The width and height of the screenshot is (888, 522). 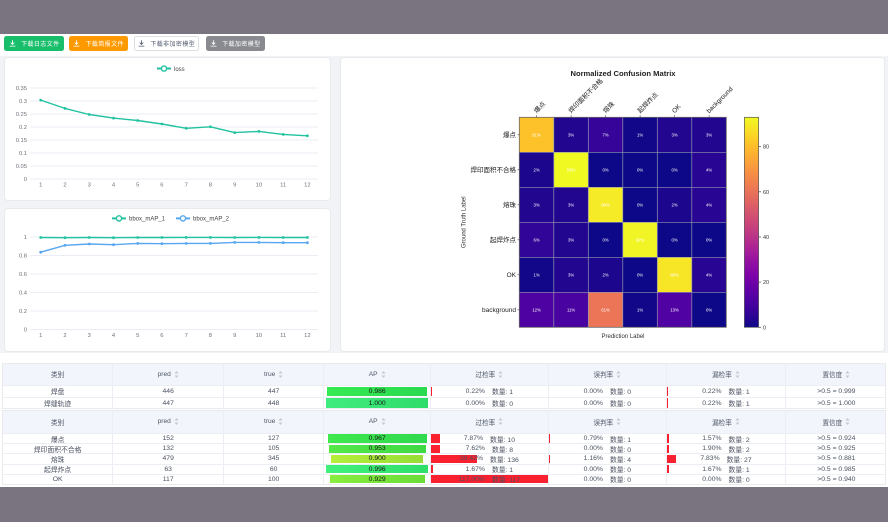 What do you see at coordinates (23, 257) in the screenshot?
I see `svg-text: 0.8` at bounding box center [23, 257].